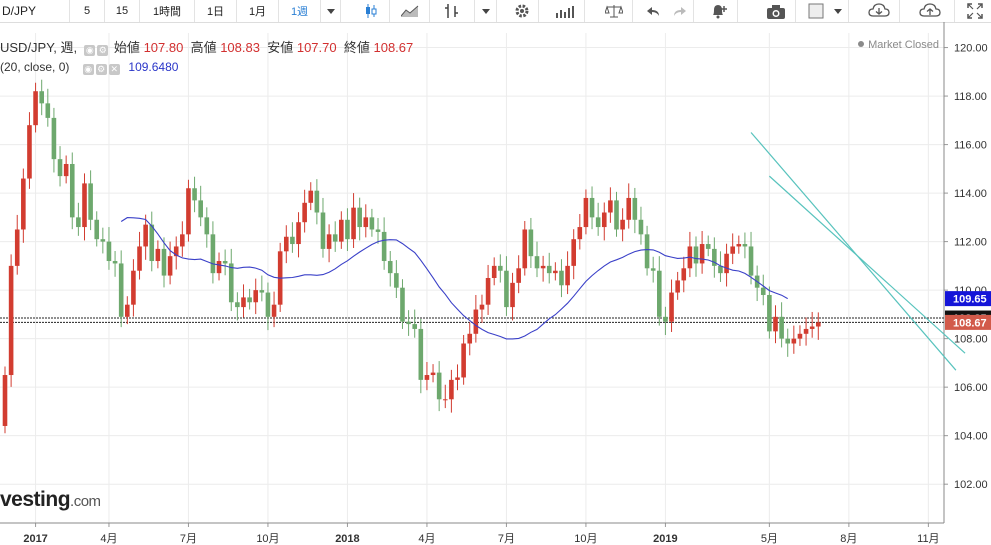 The height and width of the screenshot is (545, 991). What do you see at coordinates (410, 11) in the screenshot?
I see `area-type-button` at bounding box center [410, 11].